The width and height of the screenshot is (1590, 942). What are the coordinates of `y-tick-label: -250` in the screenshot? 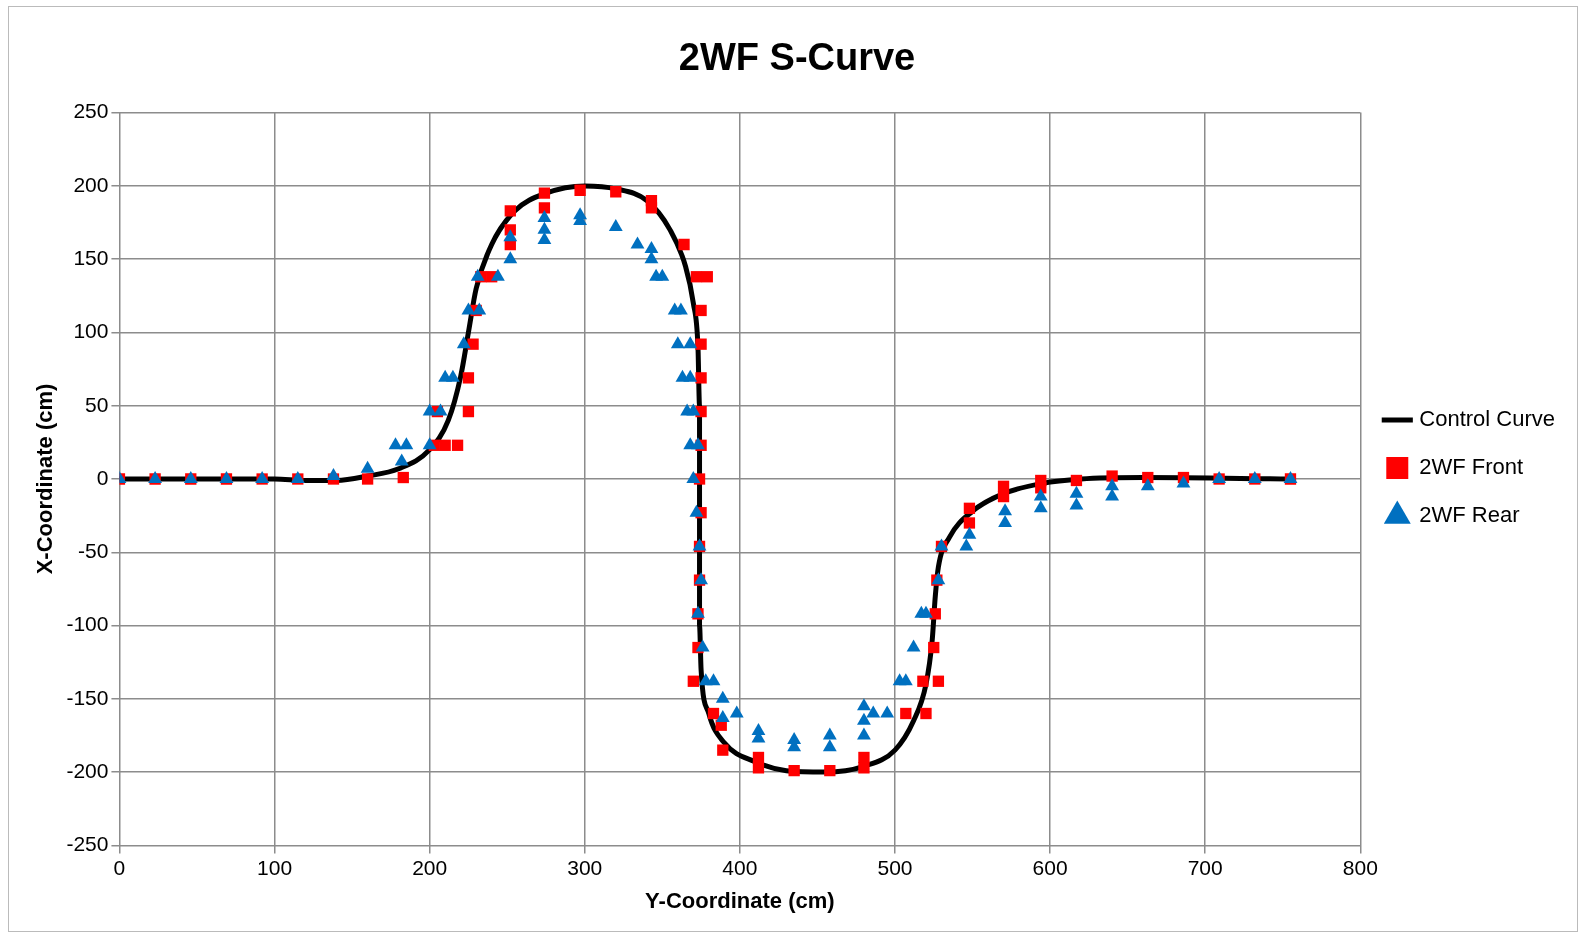 It's located at (87, 844).